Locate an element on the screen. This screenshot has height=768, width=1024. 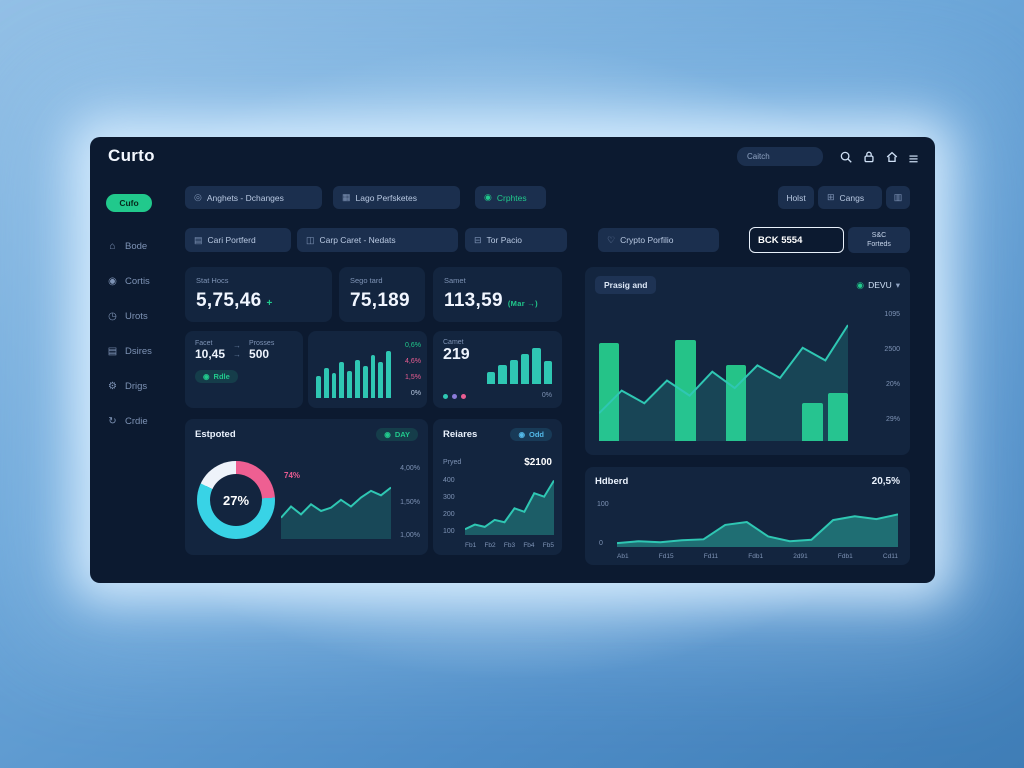
sidebar-item-drigs: ⚙ Drigs is located at coordinates (127, 386).